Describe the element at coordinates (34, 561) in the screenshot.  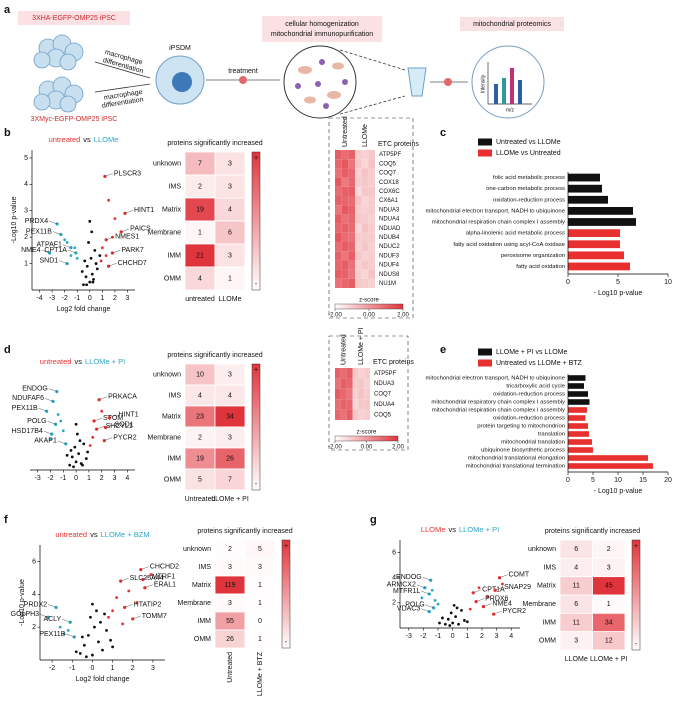
I see `y-tick-label: 6` at that location.